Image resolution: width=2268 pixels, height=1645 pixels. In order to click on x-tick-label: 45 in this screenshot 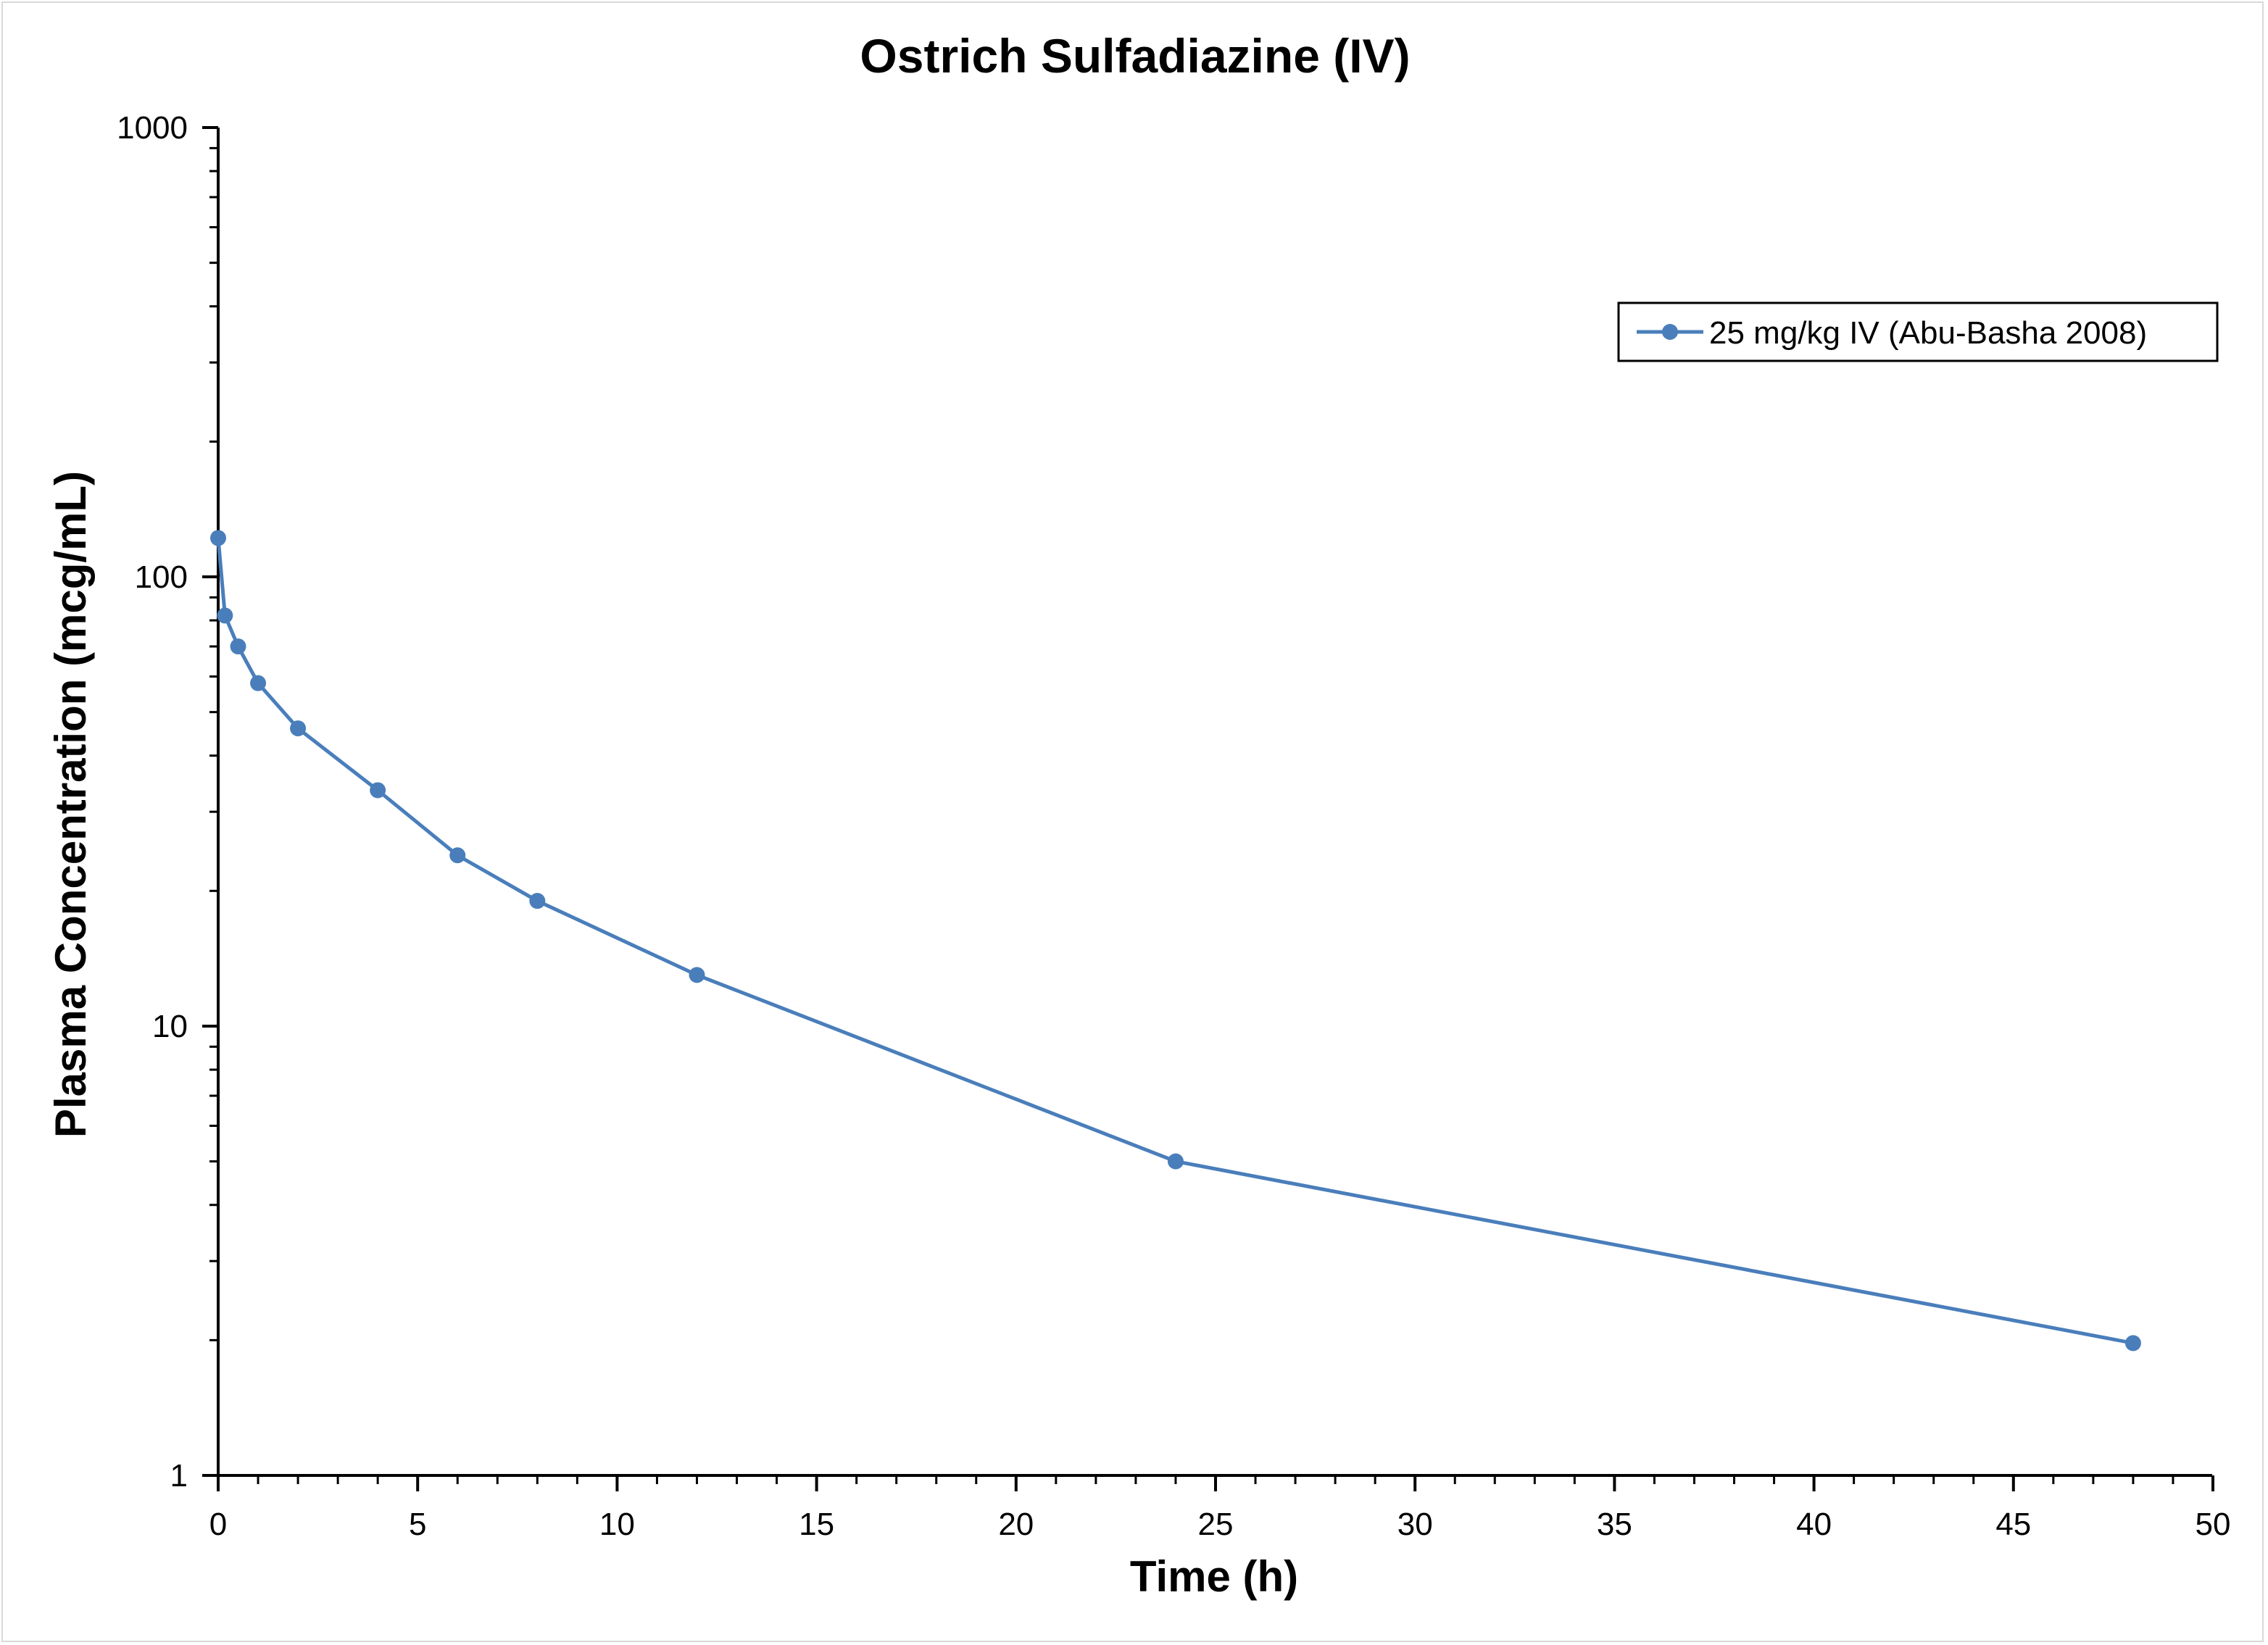, I will do `click(2013, 1524)`.